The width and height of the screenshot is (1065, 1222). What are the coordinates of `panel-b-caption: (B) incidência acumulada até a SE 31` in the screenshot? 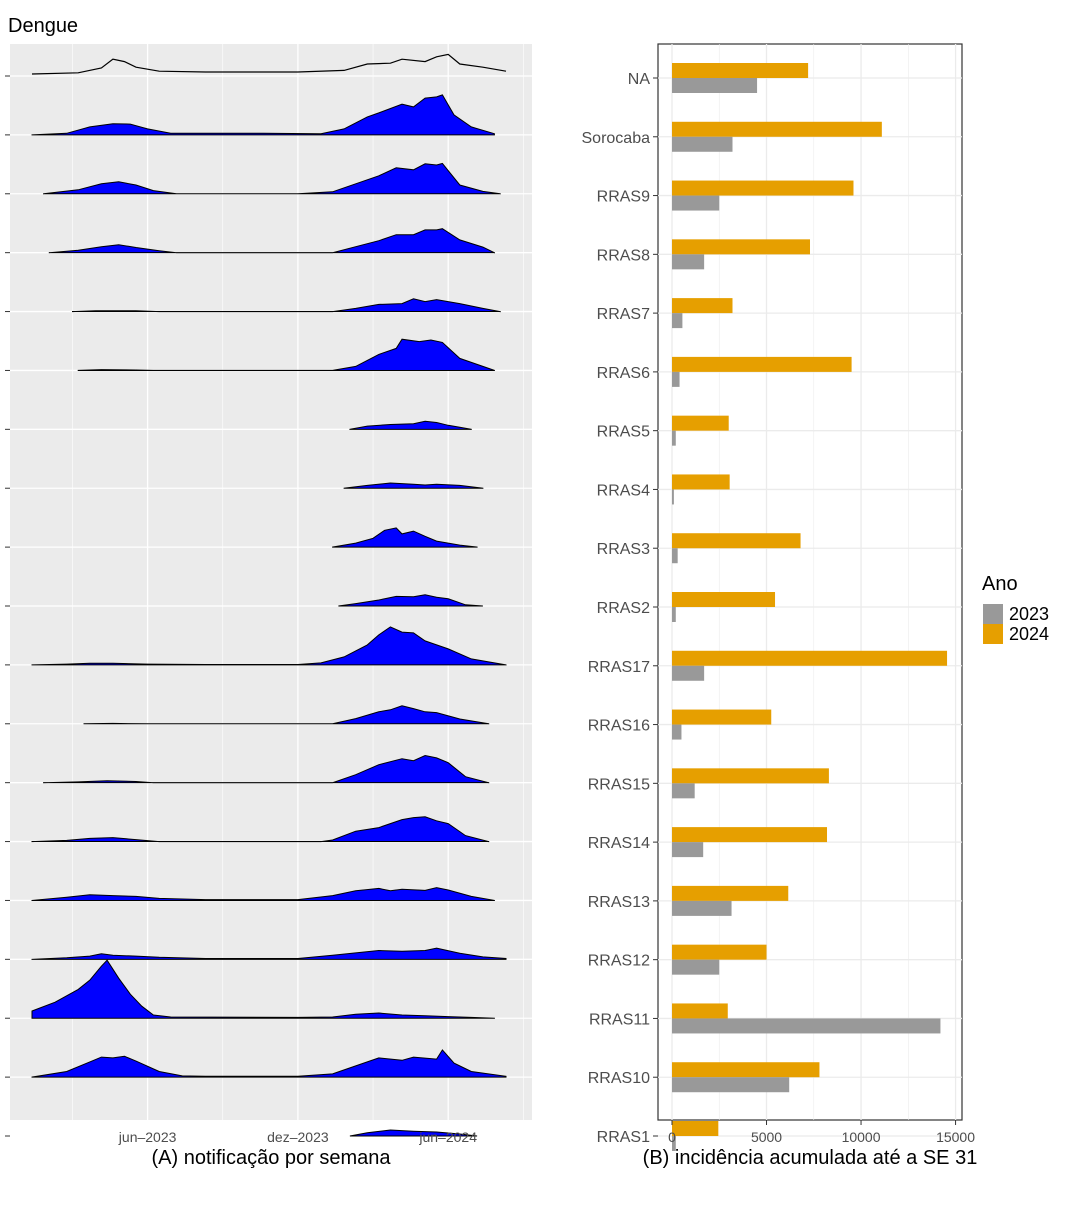 It's located at (810, 1158).